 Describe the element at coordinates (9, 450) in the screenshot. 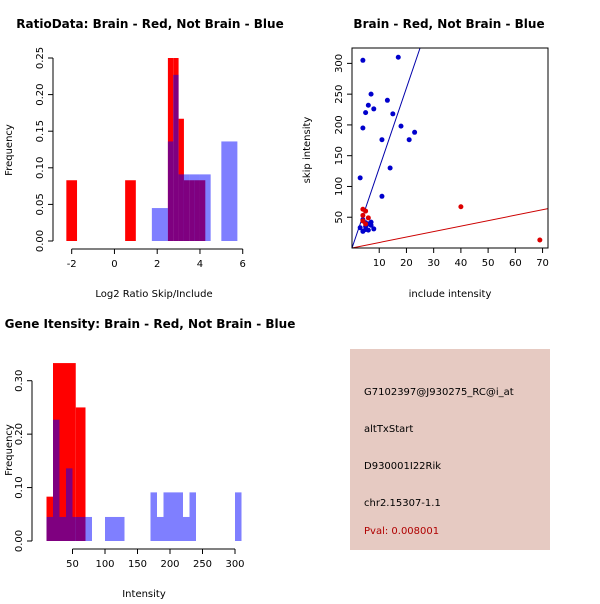

I see `intensity-y-label: Frequency` at that location.